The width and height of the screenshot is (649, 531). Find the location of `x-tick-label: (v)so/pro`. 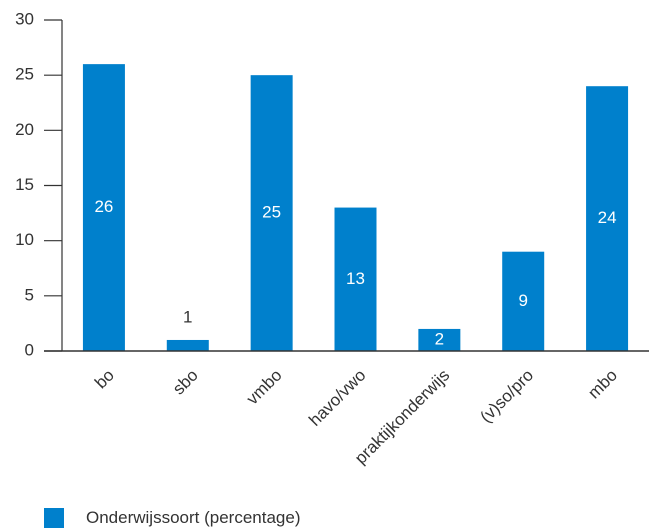

x-tick-label: (v)so/pro is located at coordinates (506, 396).